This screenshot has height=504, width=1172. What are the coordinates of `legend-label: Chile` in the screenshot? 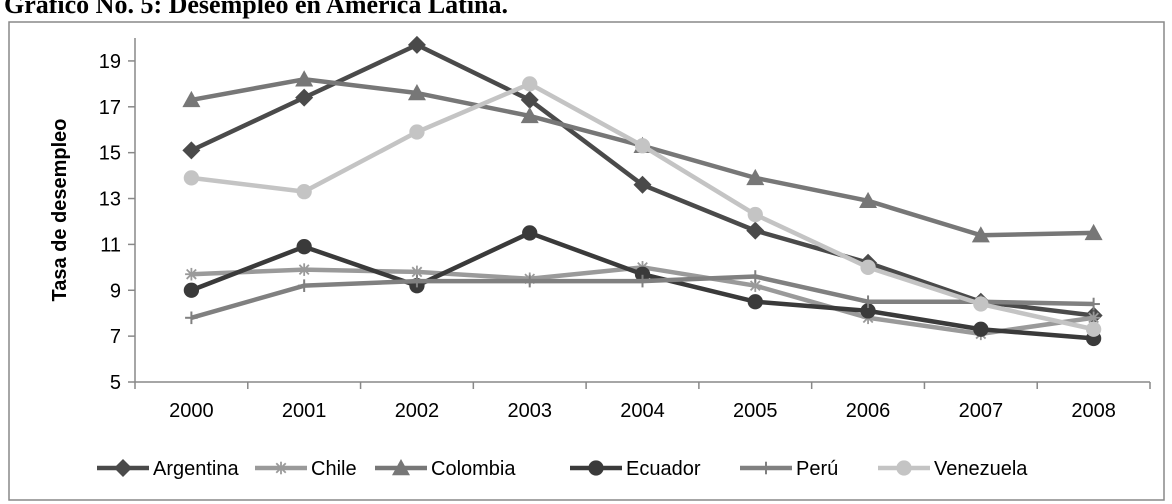 It's located at (334, 469).